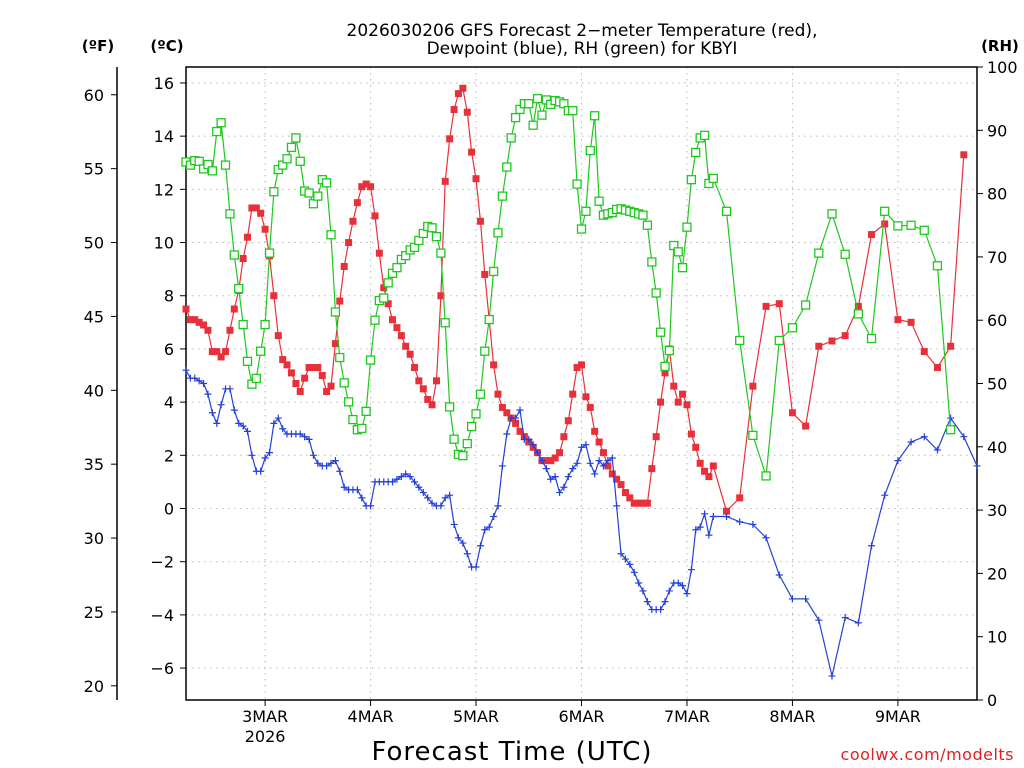 Image resolution: width=1024 pixels, height=768 pixels. Describe the element at coordinates (169, 455) in the screenshot. I see `celsius-tick-label: 2` at that location.